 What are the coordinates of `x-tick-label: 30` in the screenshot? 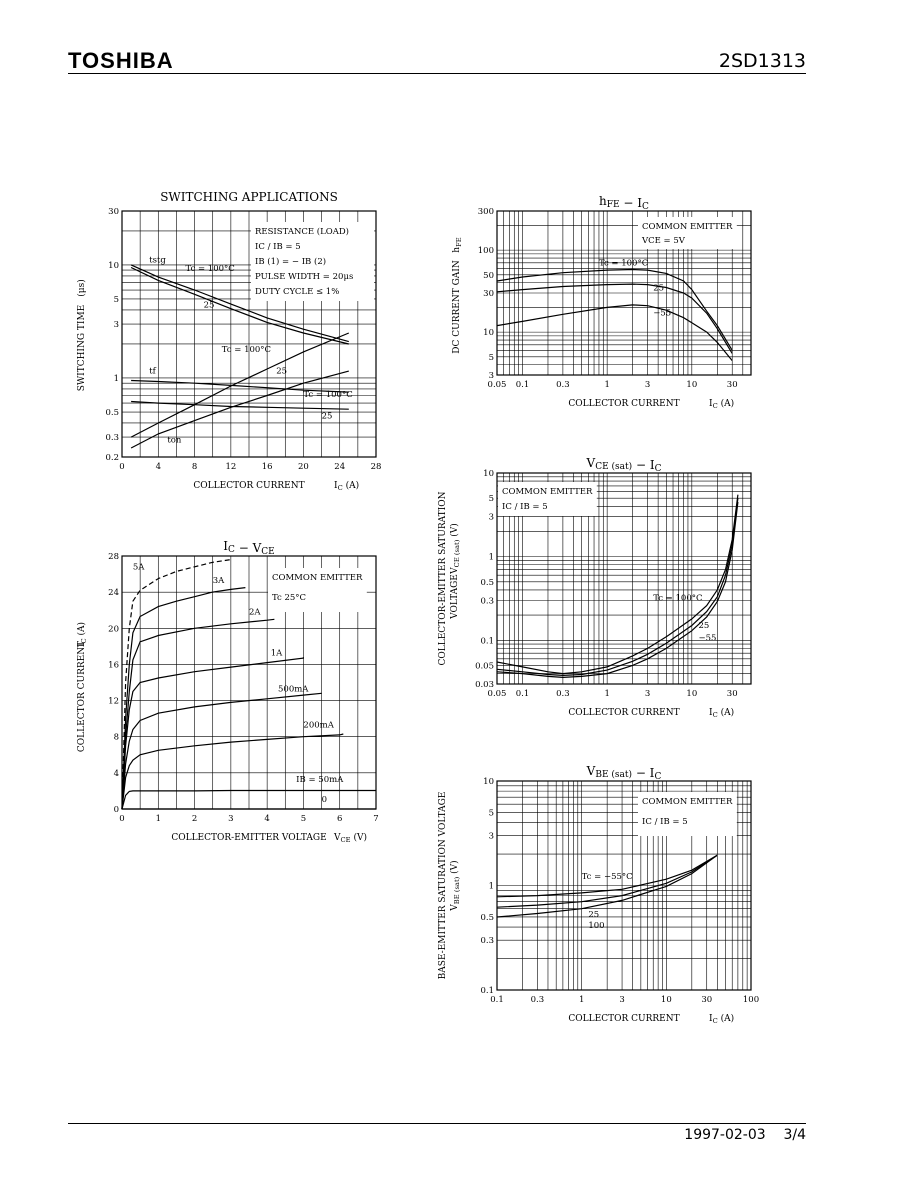 It's located at (706, 1000).